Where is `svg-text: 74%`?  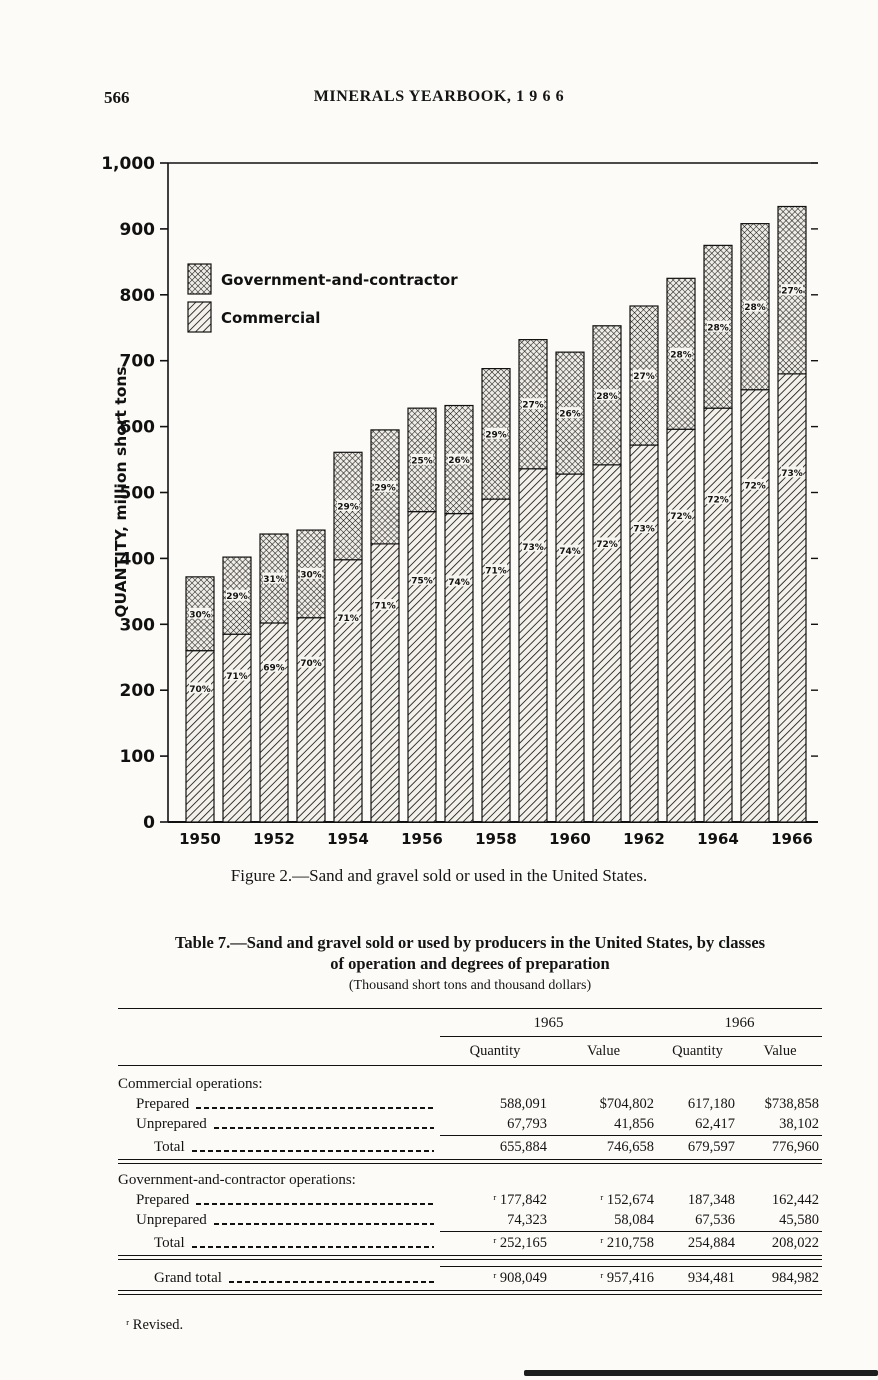 svg-text: 74% is located at coordinates (459, 583).